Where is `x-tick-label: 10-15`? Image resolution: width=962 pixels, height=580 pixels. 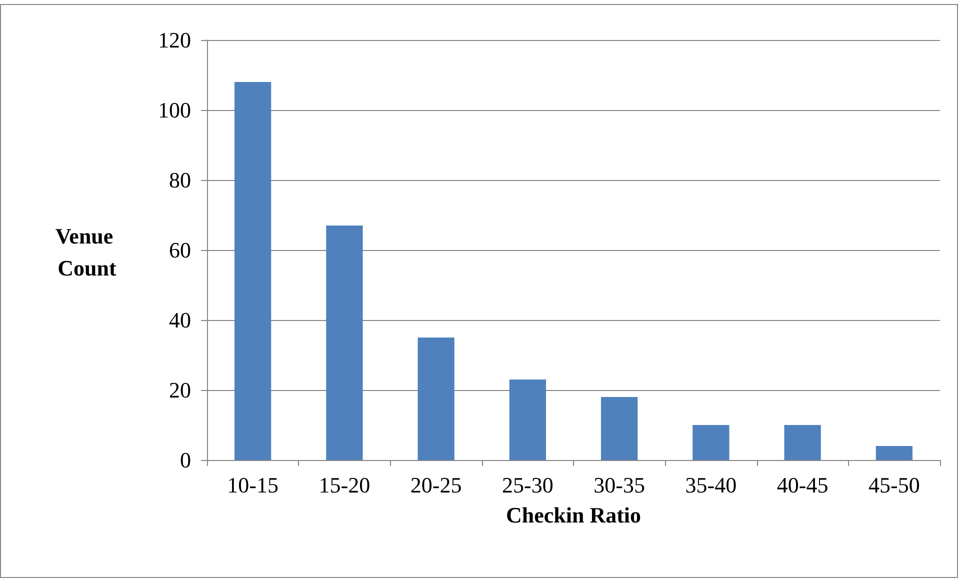
x-tick-label: 10-15 is located at coordinates (252, 485).